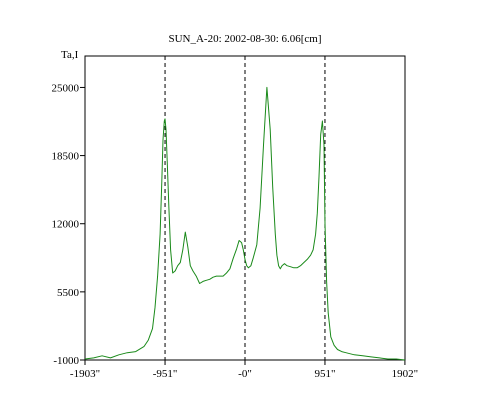  Describe the element at coordinates (66, 225) in the screenshot. I see `y-tick-label-2: 12000` at that location.